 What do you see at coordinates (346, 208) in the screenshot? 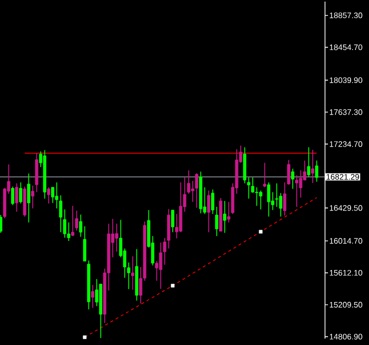
I see `y-tick-label: 16429.50` at bounding box center [346, 208].